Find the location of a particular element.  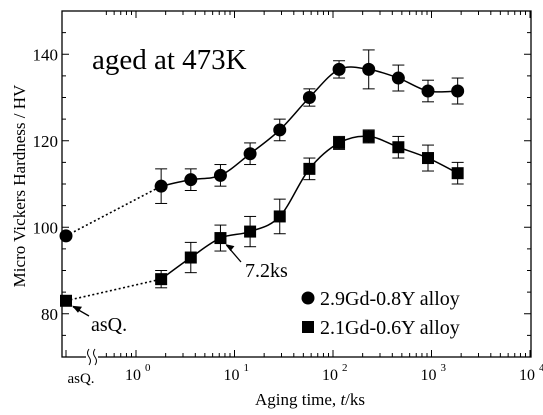

x-tick-label-asq: asQ. is located at coordinates (80, 379).